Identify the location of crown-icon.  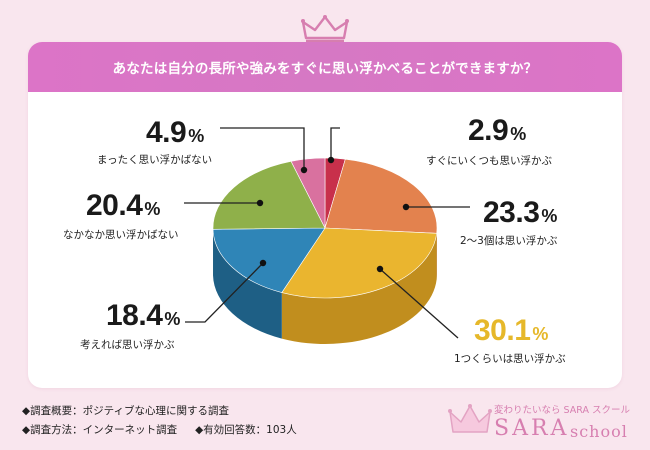
(325, 29).